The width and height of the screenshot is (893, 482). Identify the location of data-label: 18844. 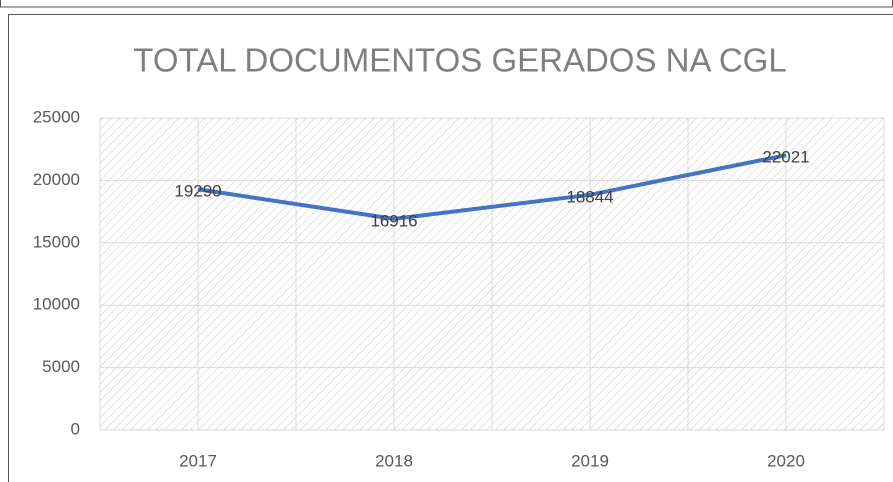
(589, 196).